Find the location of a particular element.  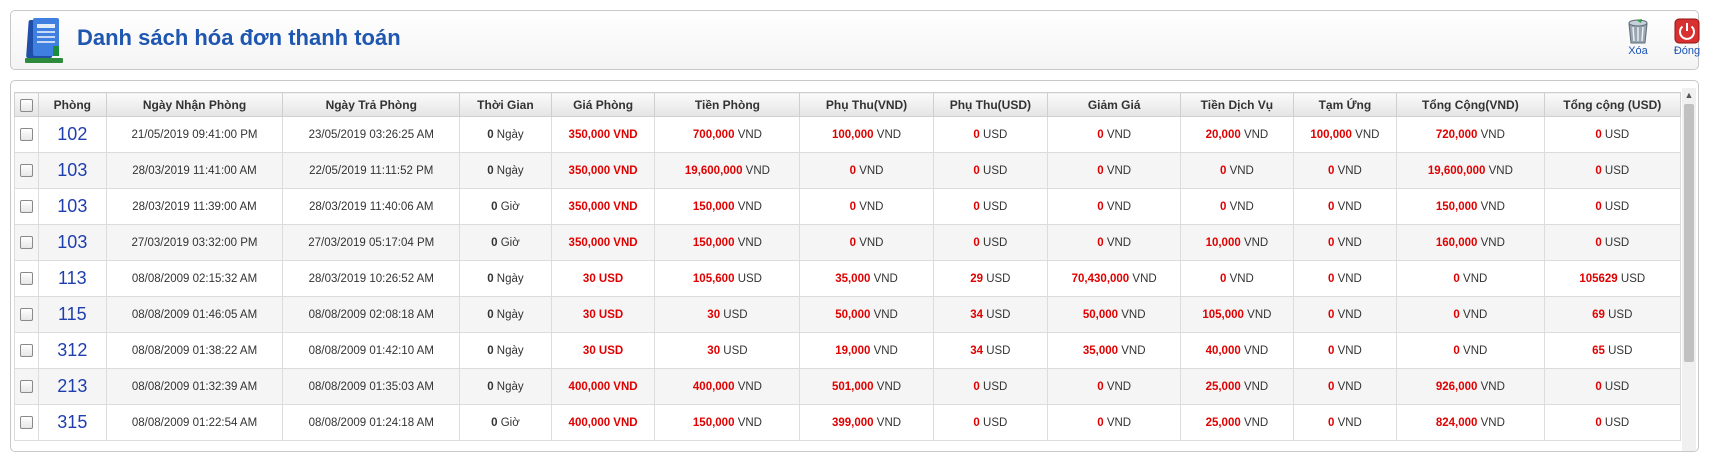

total-usd-value: 0 is located at coordinates (1598, 422).